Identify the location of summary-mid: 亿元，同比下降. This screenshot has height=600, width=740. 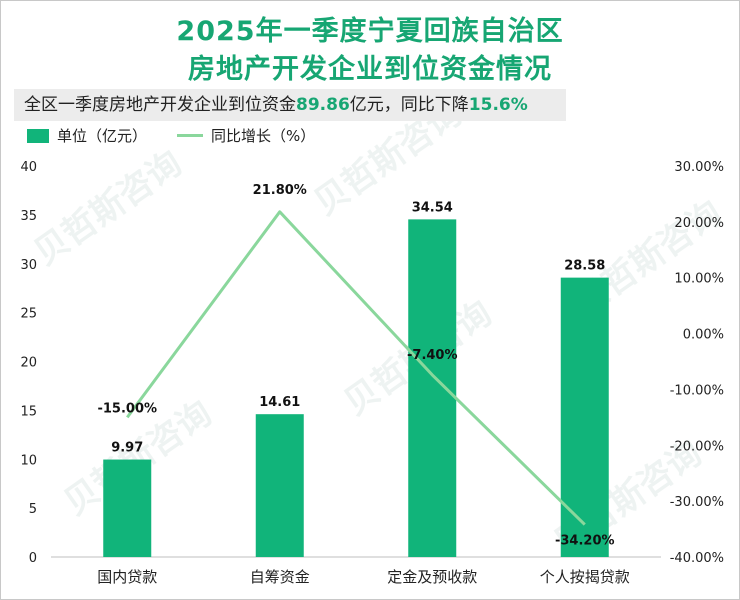
(409, 105).